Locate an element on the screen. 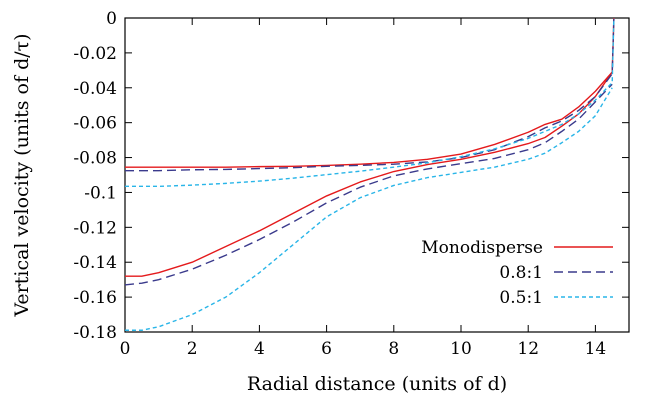  x-tick-label: 8 is located at coordinates (393, 349).